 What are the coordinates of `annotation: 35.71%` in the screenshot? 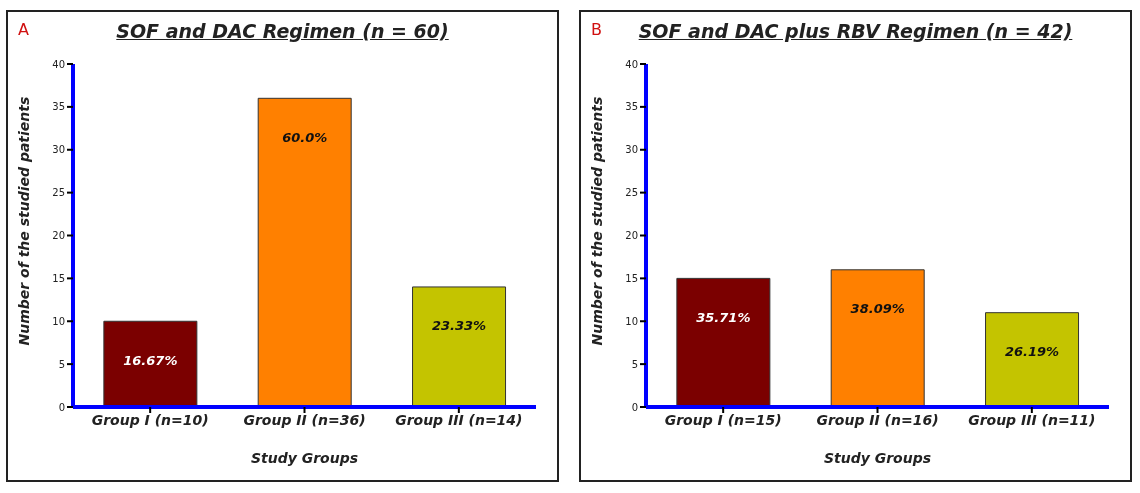 It's located at (723, 317).